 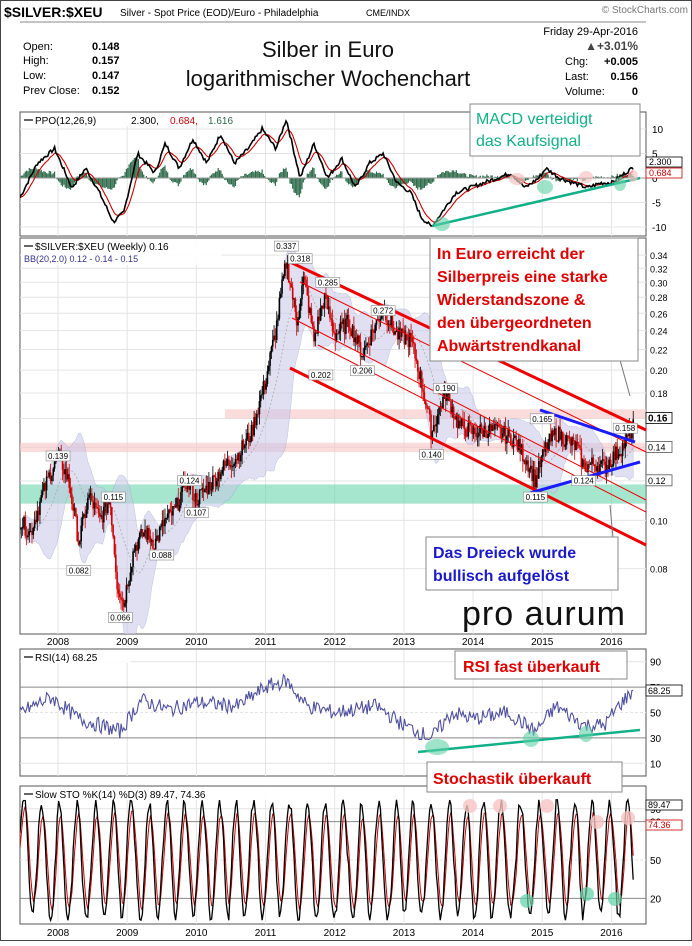 I want to click on stat-volume-label: Volume:, so click(x=585, y=92).